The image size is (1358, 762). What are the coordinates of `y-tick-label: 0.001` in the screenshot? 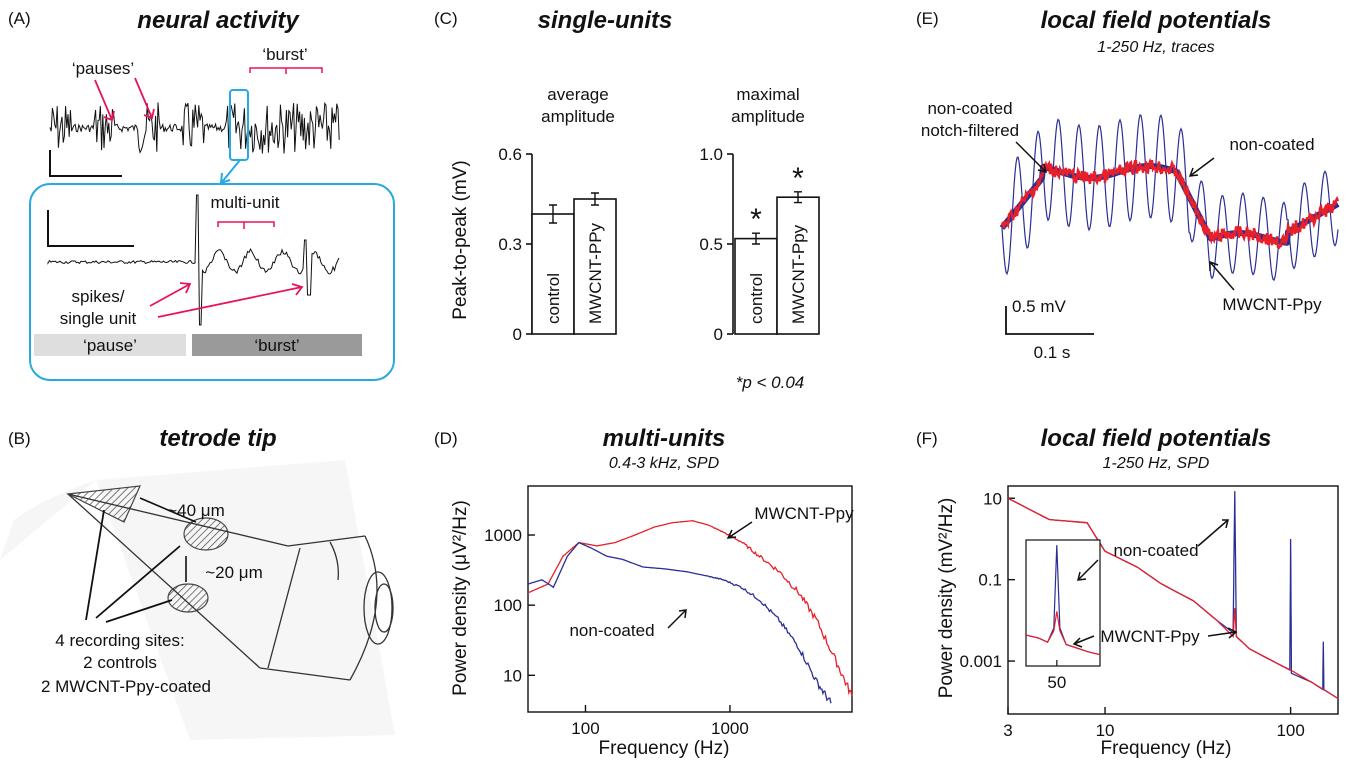 It's located at (980, 661).